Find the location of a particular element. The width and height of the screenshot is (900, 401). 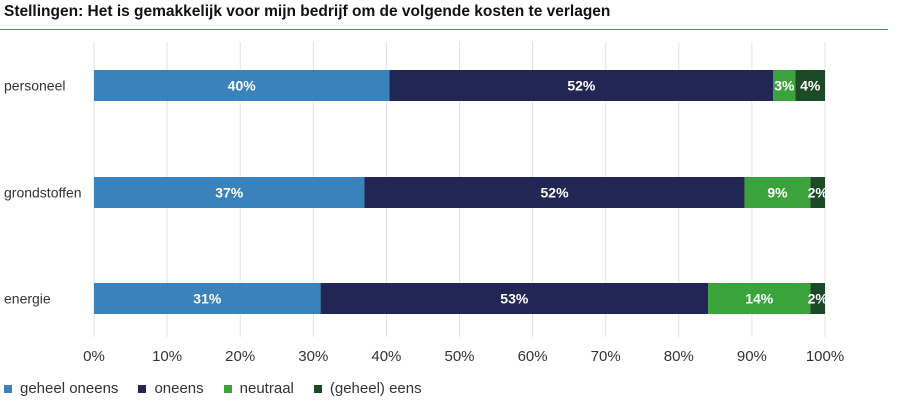

legend-item: neutraal is located at coordinates (258, 388).